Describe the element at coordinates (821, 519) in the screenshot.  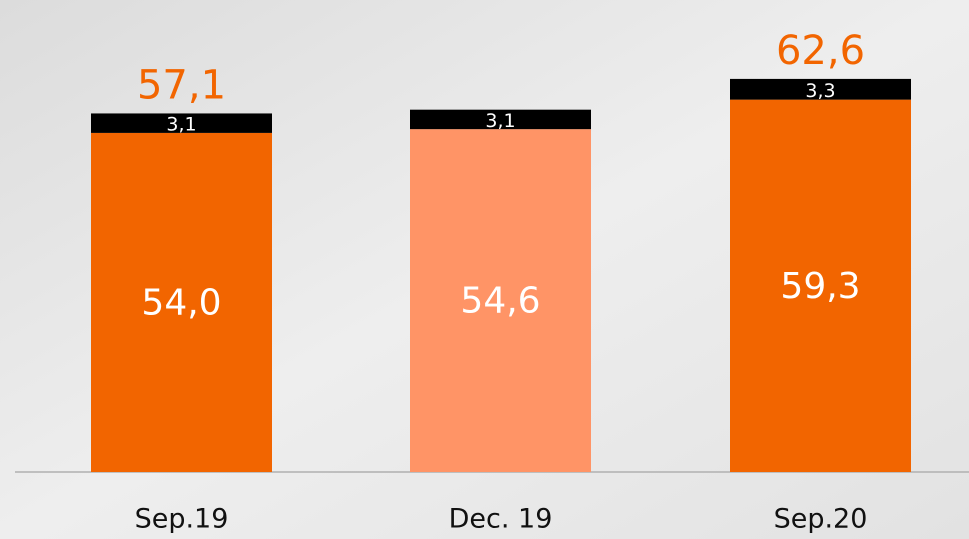
I see `x-tick-label: Sep.20` at that location.